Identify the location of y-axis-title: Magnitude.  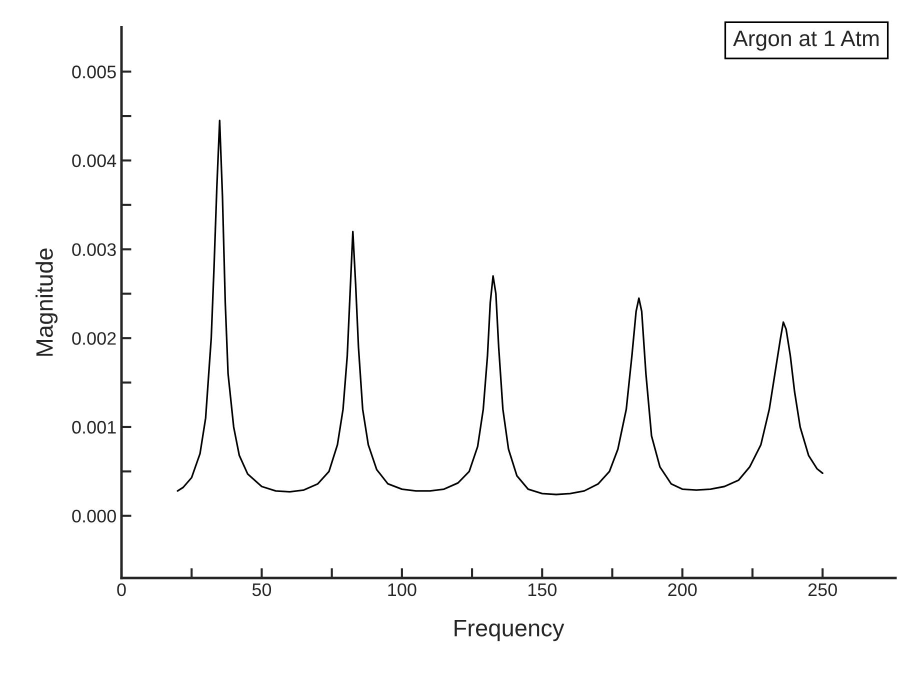
(47, 302).